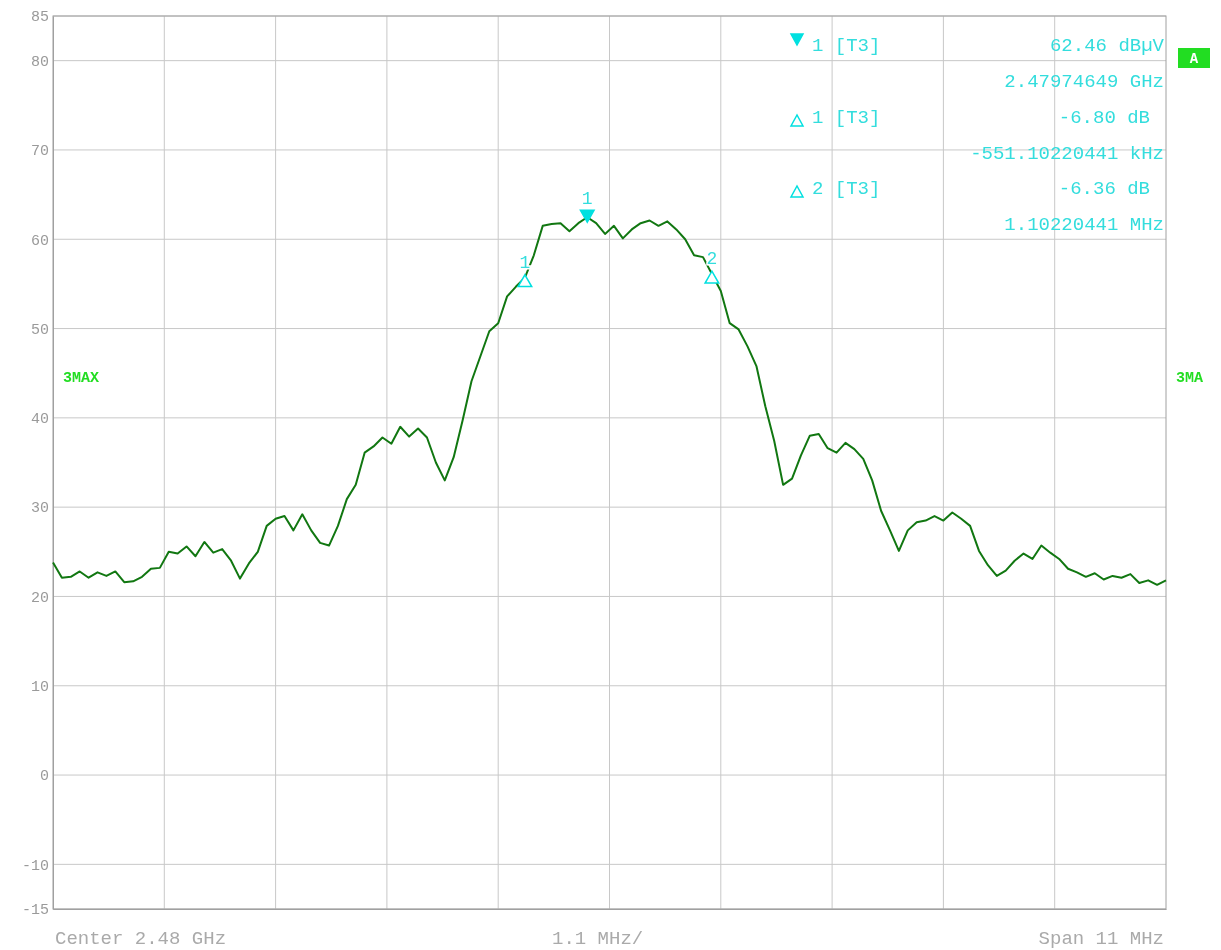  What do you see at coordinates (39, 152) in the screenshot?
I see `y-tick-label: 70` at bounding box center [39, 152].